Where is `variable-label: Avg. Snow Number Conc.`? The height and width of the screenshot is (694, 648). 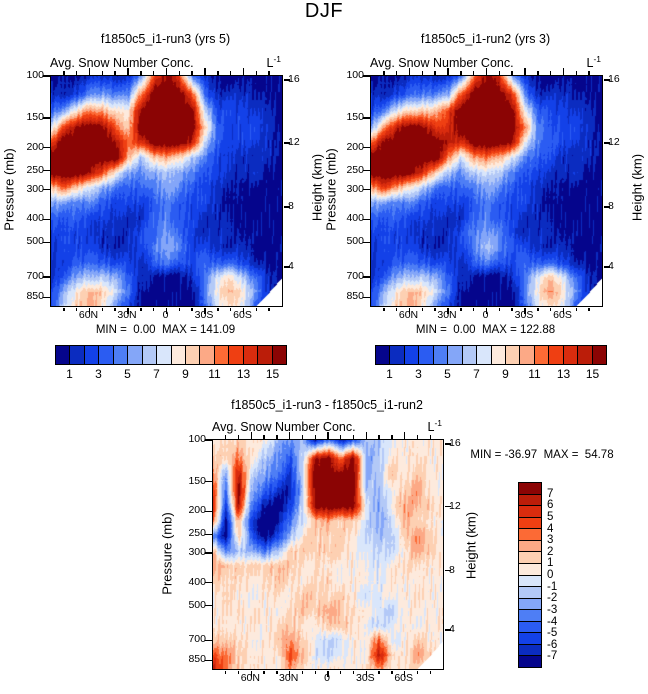
variable-label: Avg. Snow Number Conc. is located at coordinates (122, 63).